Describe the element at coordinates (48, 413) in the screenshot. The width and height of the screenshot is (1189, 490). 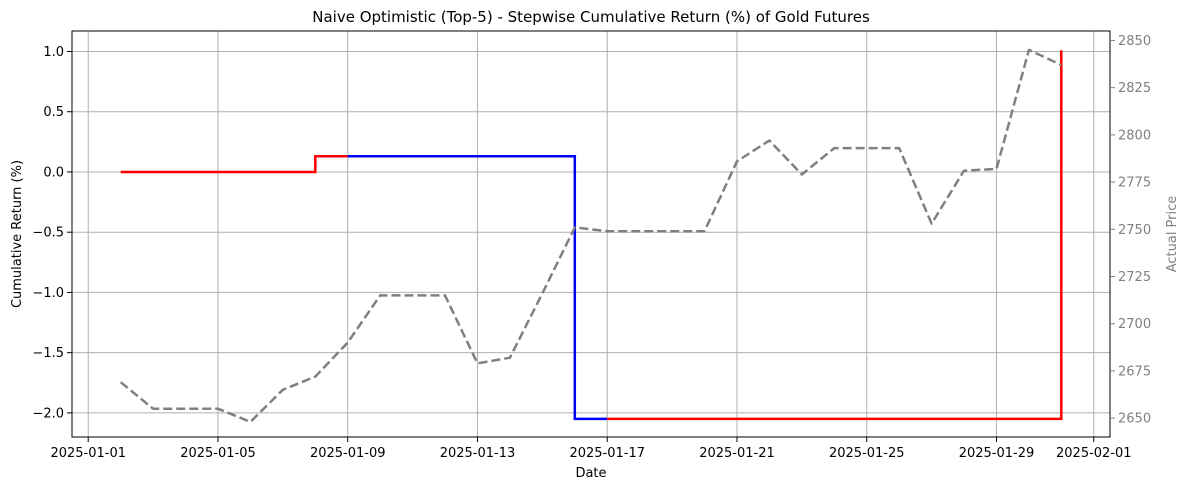
I see `y-tick-label: −2.0` at that location.